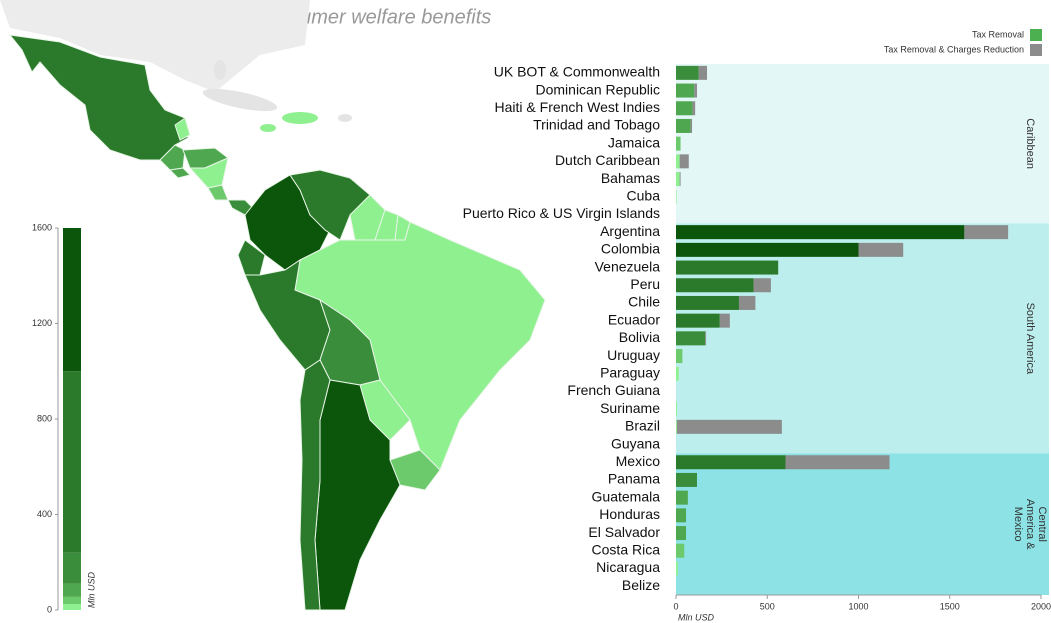 The height and width of the screenshot is (623, 1051). Describe the element at coordinates (91, 590) in the screenshot. I see `color-bar-label: Mln USD` at that location.